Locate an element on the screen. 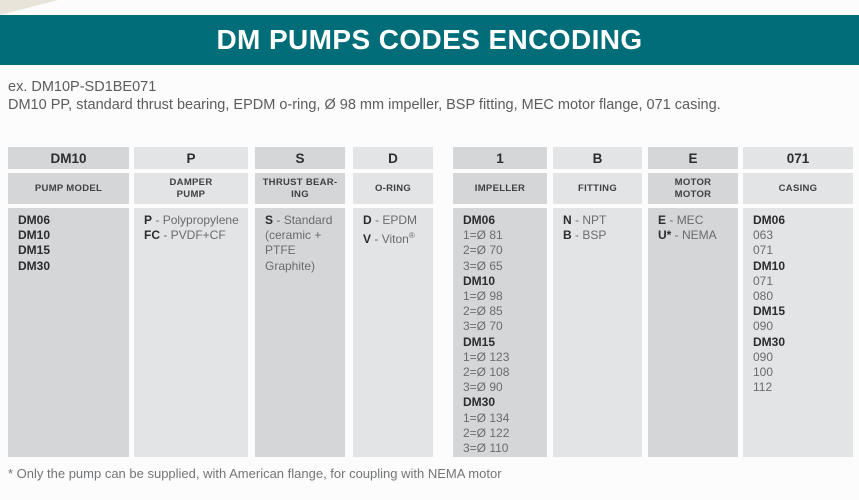 The height and width of the screenshot is (500, 859). impeller-value-line: DM10 is located at coordinates (479, 280).